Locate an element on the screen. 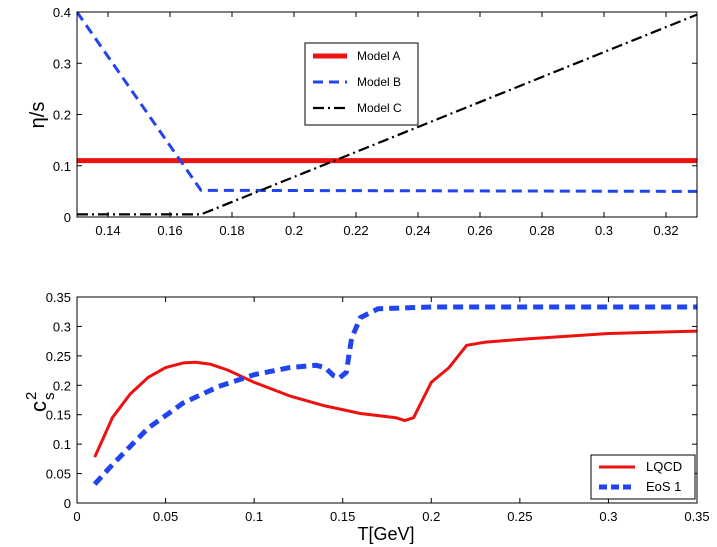 The image size is (717, 547). x-tick-label: 0.24 is located at coordinates (417, 230).